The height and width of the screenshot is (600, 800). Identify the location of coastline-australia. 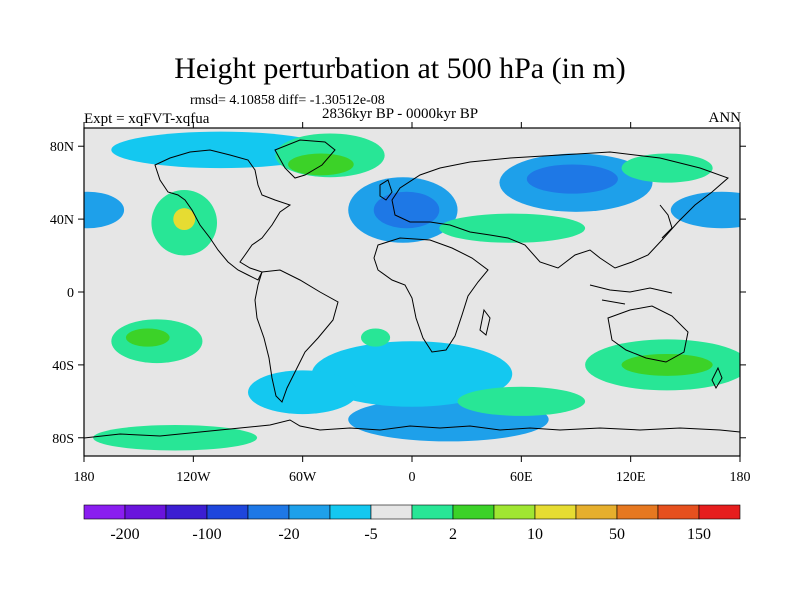
(648, 334).